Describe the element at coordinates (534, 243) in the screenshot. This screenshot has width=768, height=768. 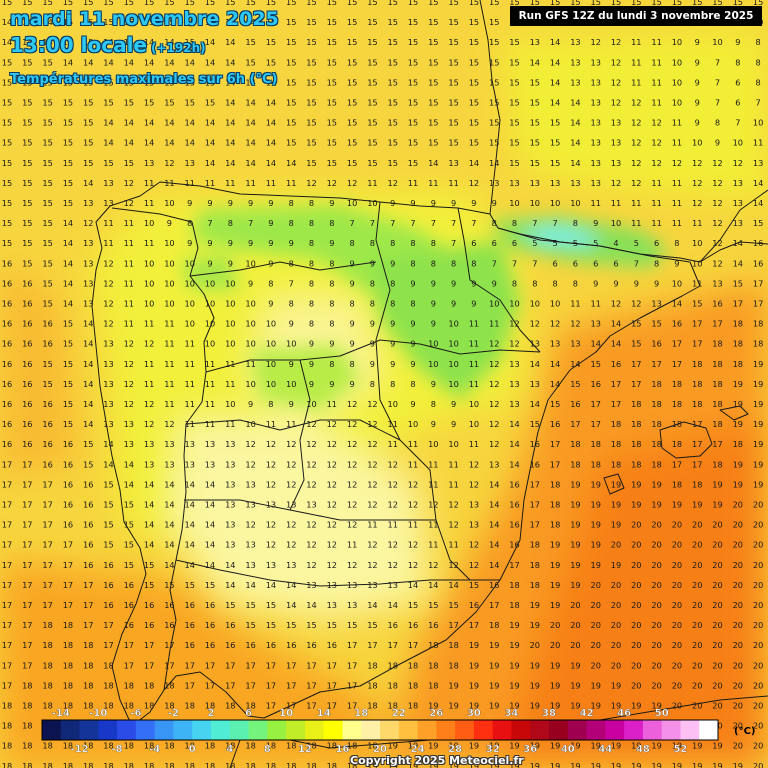
I see `grid-value: 5` at that location.